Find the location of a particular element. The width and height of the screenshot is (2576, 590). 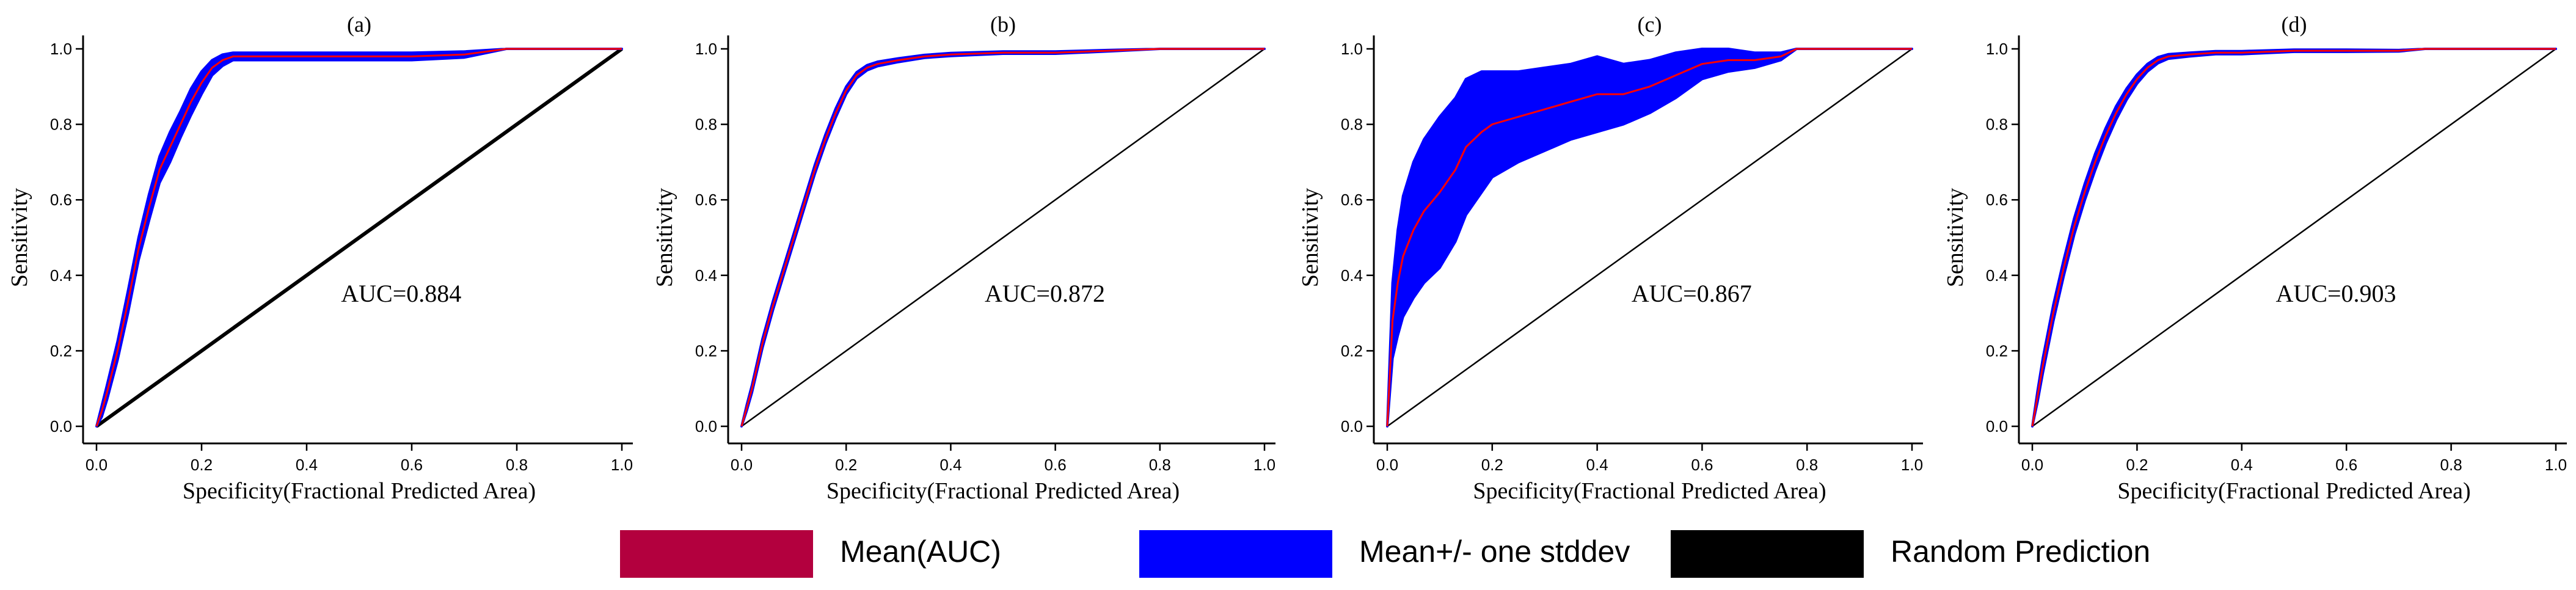

auc-annotation: AUC=0.867 is located at coordinates (1692, 293).